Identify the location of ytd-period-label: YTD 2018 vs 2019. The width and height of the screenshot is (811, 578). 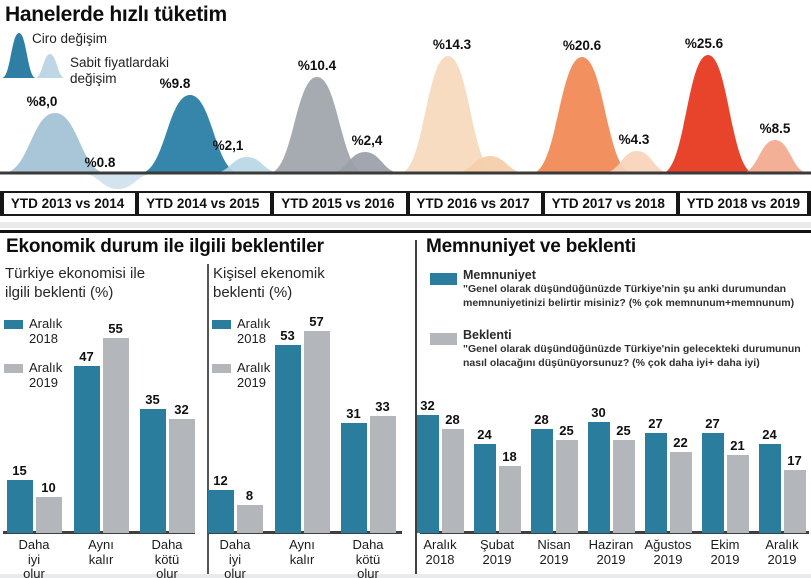
(743, 203).